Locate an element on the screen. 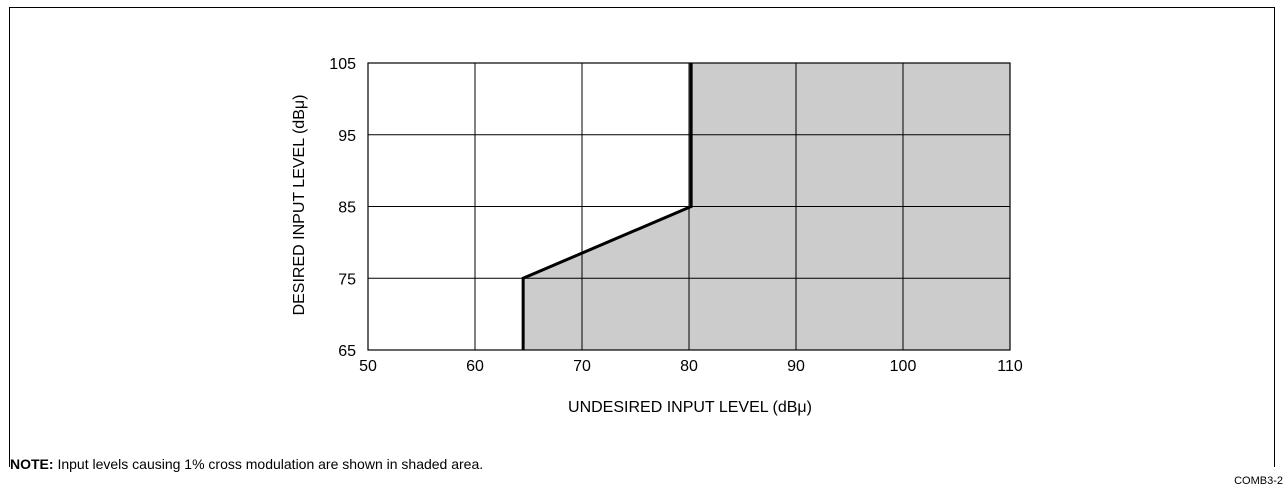 The image size is (1285, 491). y-tick-label: 65 is located at coordinates (347, 351).